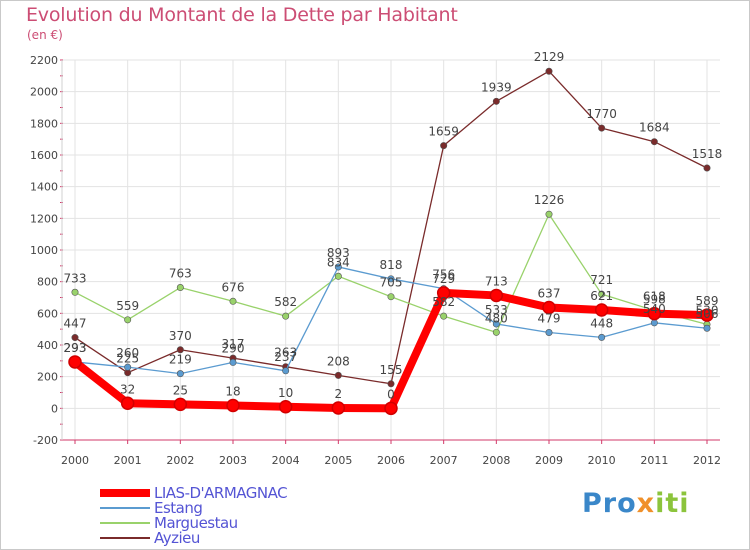 The height and width of the screenshot is (550, 750). What do you see at coordinates (549, 200) in the screenshot?
I see `data-label: 1226` at bounding box center [549, 200].